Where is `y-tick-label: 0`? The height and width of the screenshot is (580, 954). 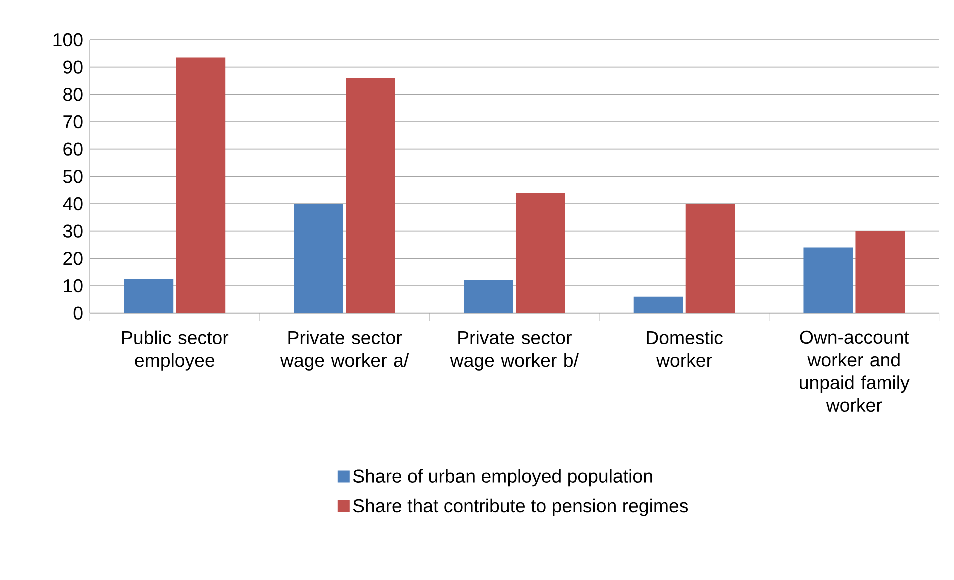 y-tick-label: 0 is located at coordinates (78, 313).